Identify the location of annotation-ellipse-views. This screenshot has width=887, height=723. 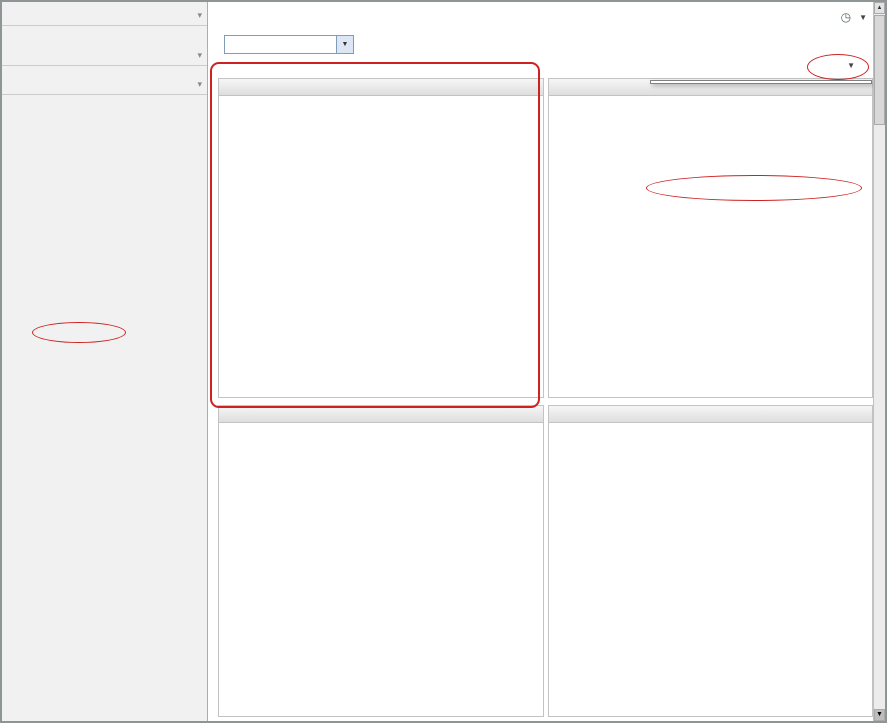
(838, 67).